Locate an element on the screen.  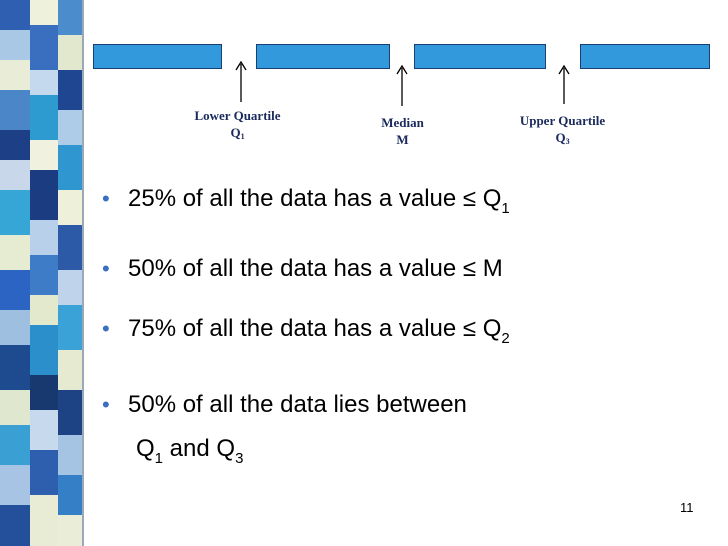
upper-quartile-symbol: Q3 is located at coordinates (562, 139).